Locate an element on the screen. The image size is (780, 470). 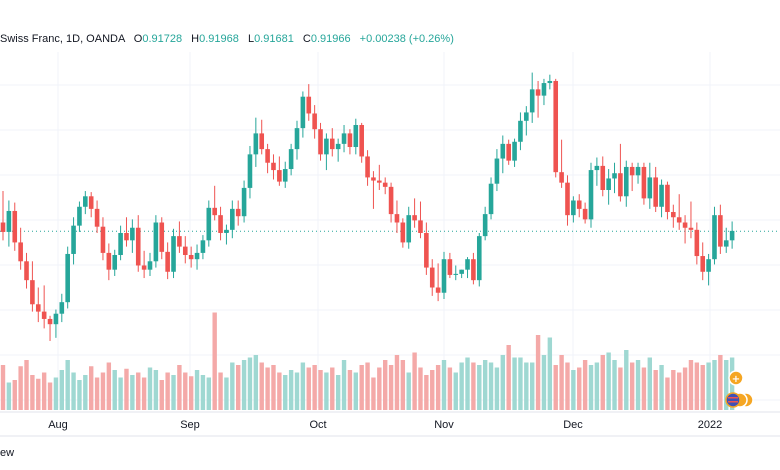
high-value: 0.91968 is located at coordinates (219, 39).